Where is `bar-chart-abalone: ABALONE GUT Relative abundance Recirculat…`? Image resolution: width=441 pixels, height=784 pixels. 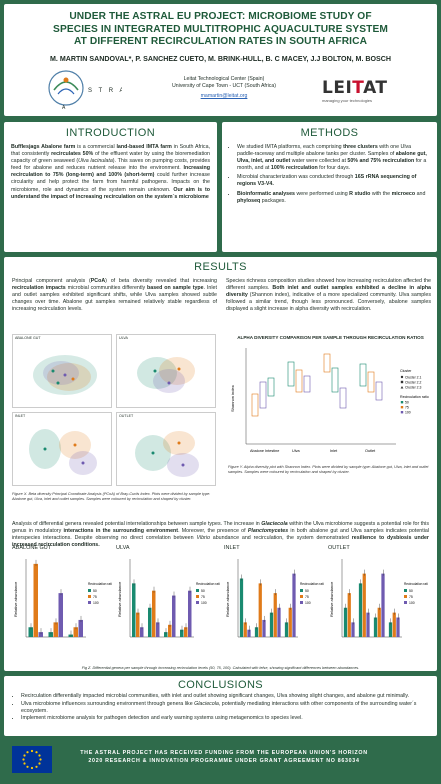 bar-chart-abalone: ABALONE GUT Relative abundance Recirculat… is located at coordinates (63, 601).